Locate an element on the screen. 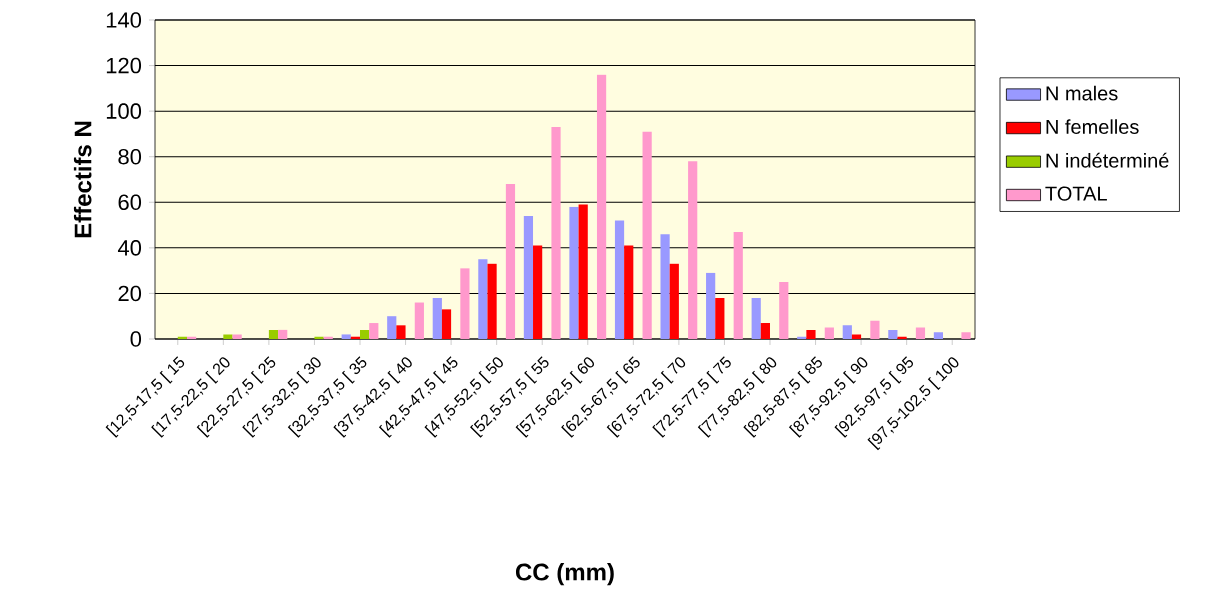 The image size is (1212, 614). y-tick-label: 0 is located at coordinates (136, 339).